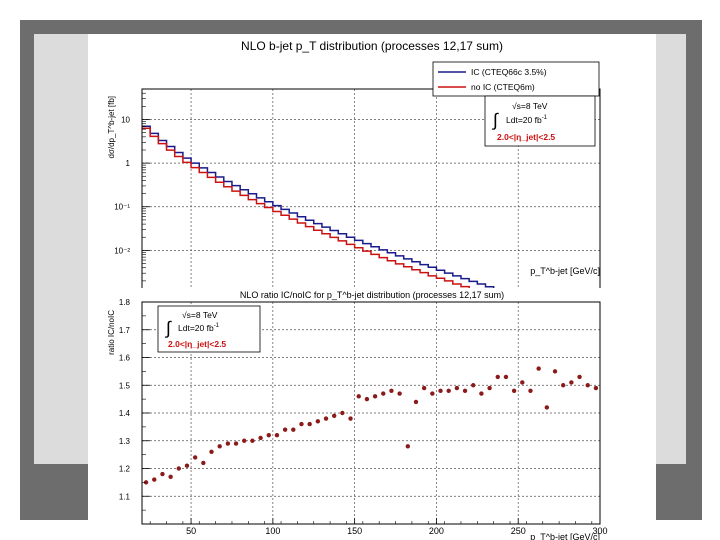 The height and width of the screenshot is (540, 720). Describe the element at coordinates (199, 328) in the screenshot. I see `bottom-annotation-lumi: Ldt=20 fb-1` at that location.